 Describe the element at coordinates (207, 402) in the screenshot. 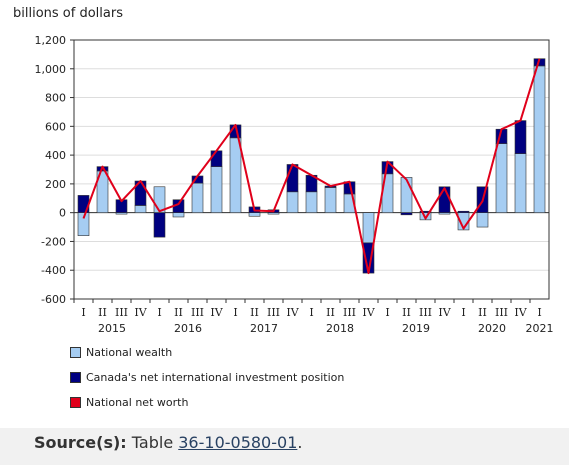

I see `legend-item-national-net-worth: National net worth` at that location.